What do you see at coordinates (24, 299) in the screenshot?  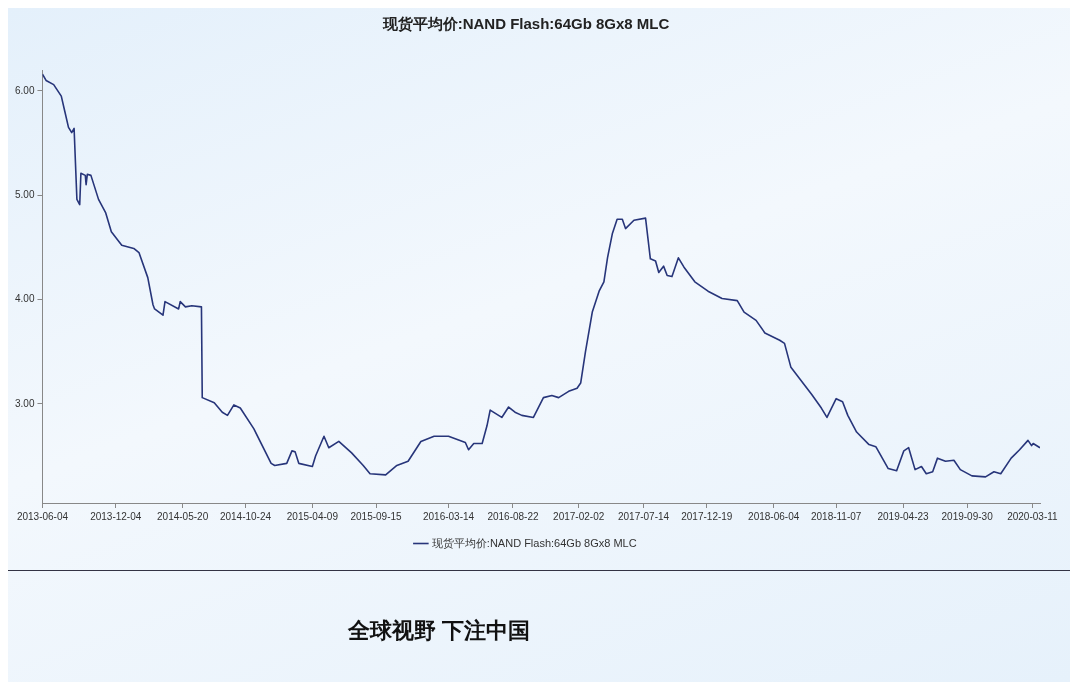 I see `y-tick-label: 4.00` at bounding box center [24, 299].